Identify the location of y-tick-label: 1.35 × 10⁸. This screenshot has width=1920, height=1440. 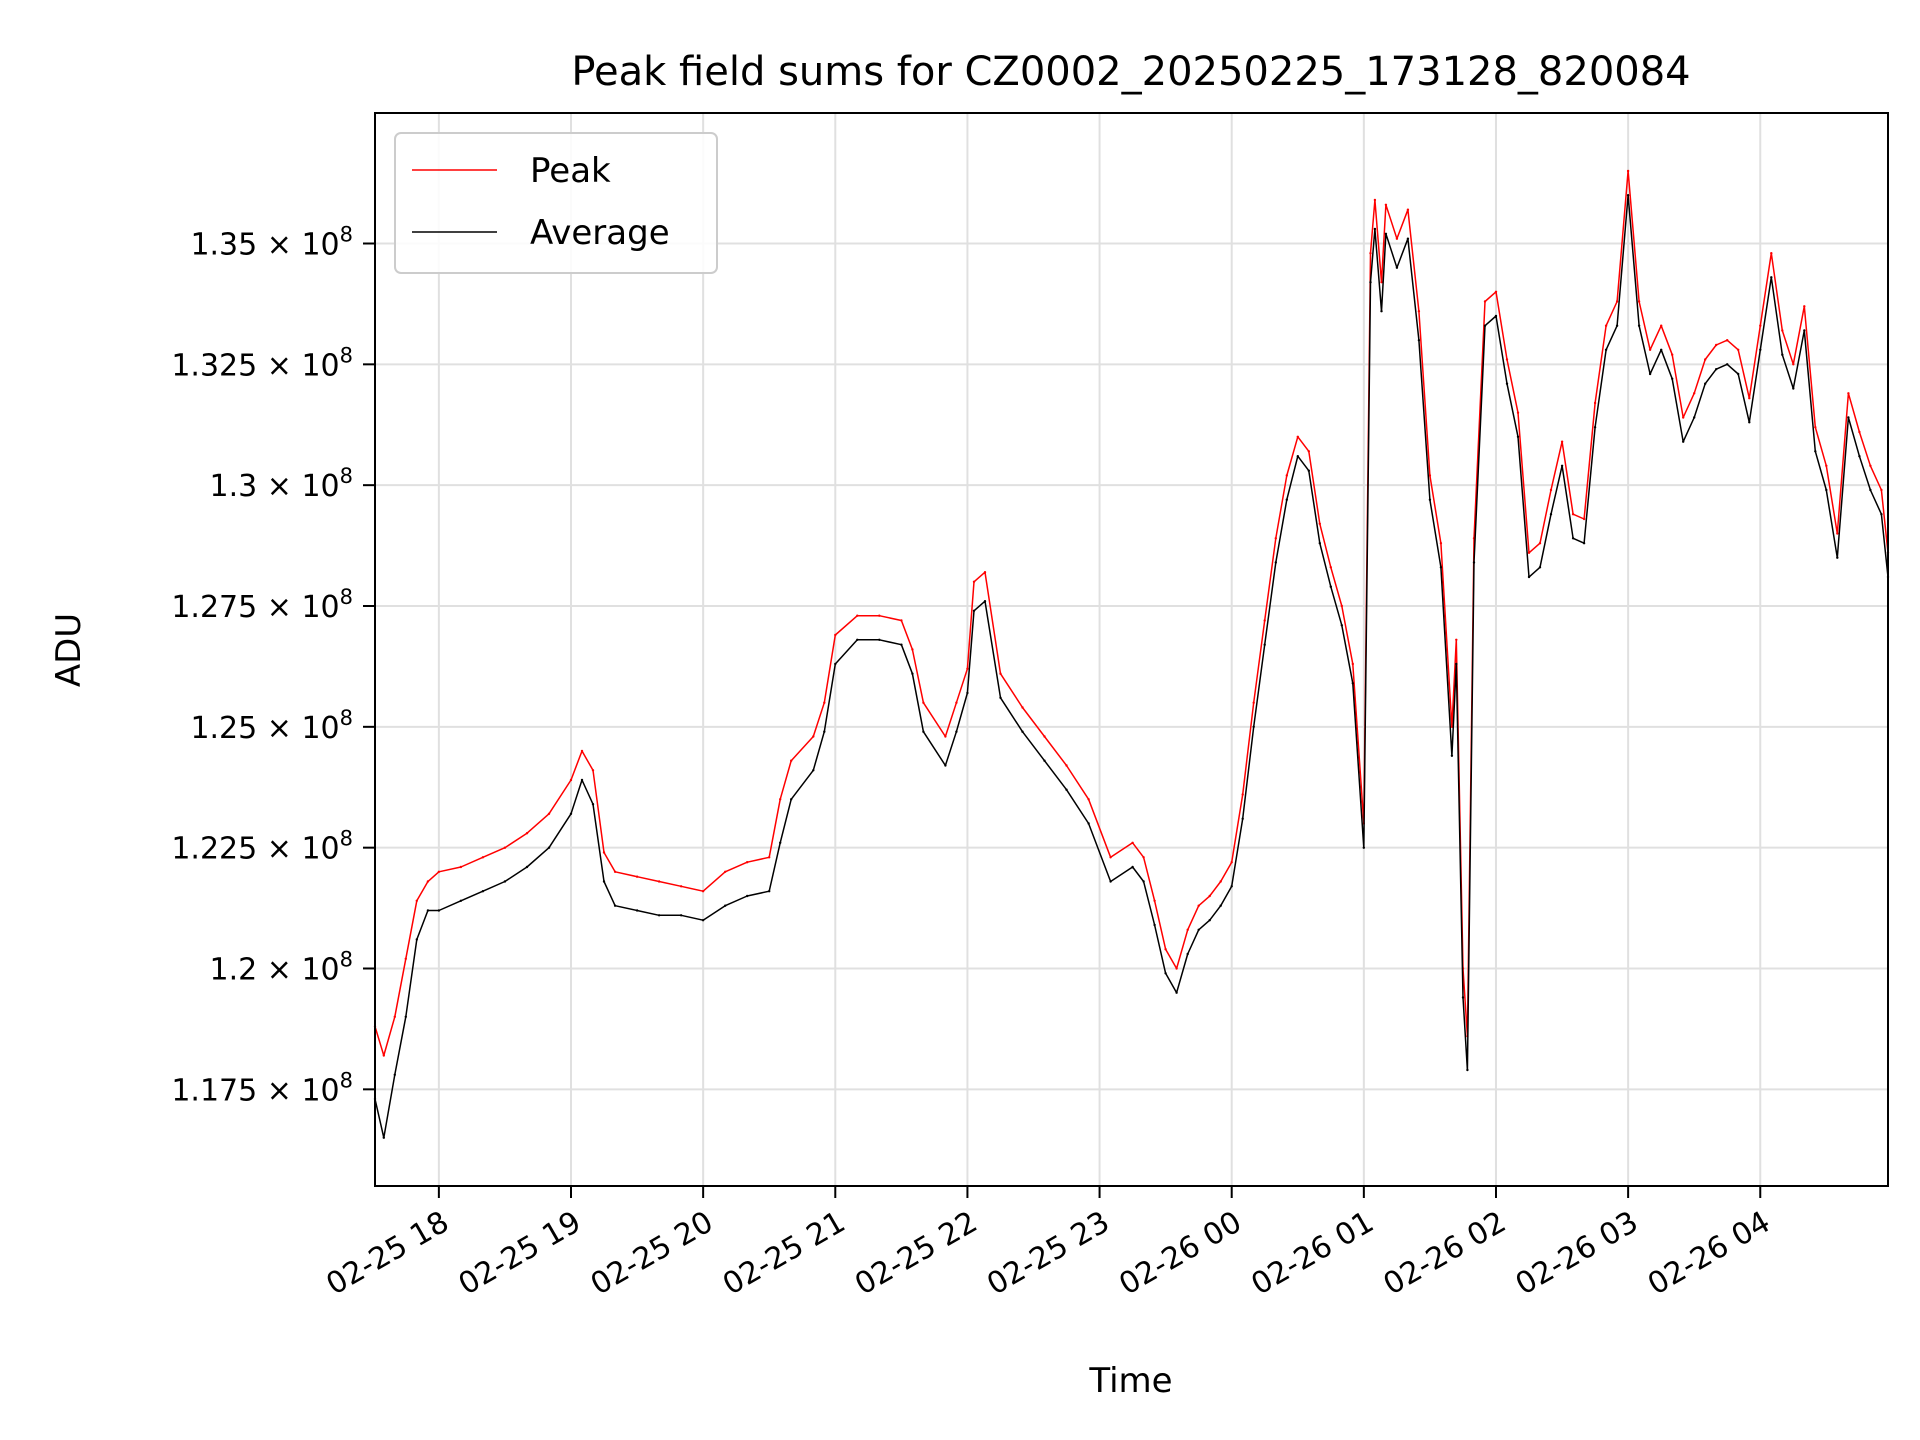
(271, 243).